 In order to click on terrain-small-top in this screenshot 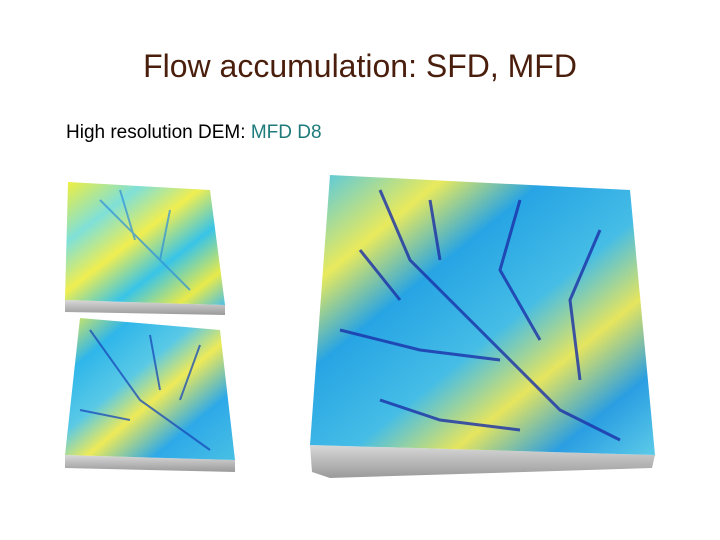, I will do `click(145, 248)`.